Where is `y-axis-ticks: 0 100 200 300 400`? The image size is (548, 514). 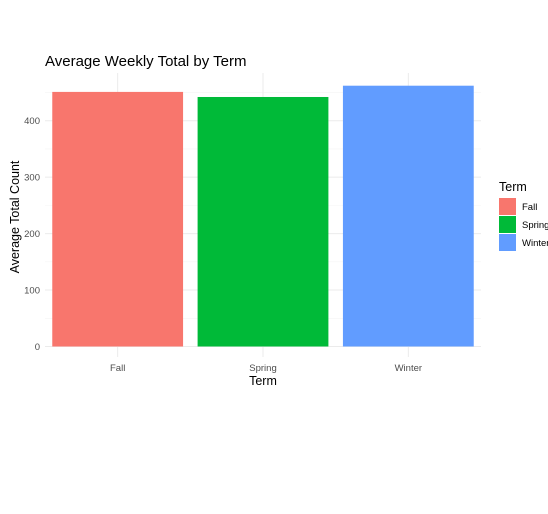
y-axis-ticks: 0 100 200 300 400 is located at coordinates (32, 234).